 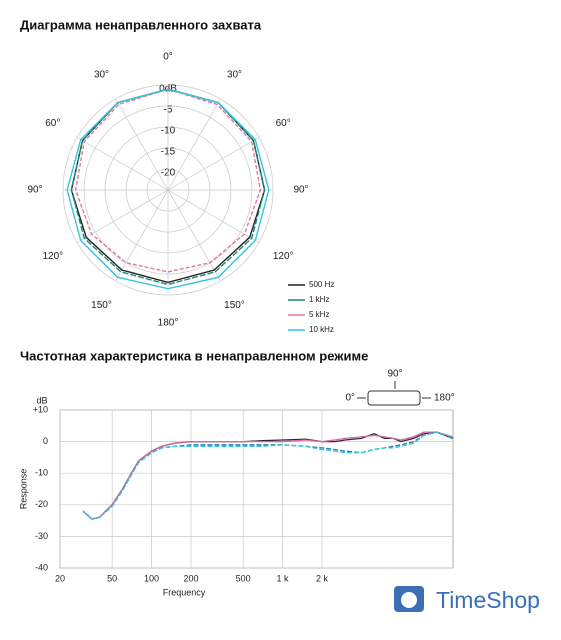 What do you see at coordinates (112, 578) in the screenshot?
I see `x-tick-label: 50` at bounding box center [112, 578].